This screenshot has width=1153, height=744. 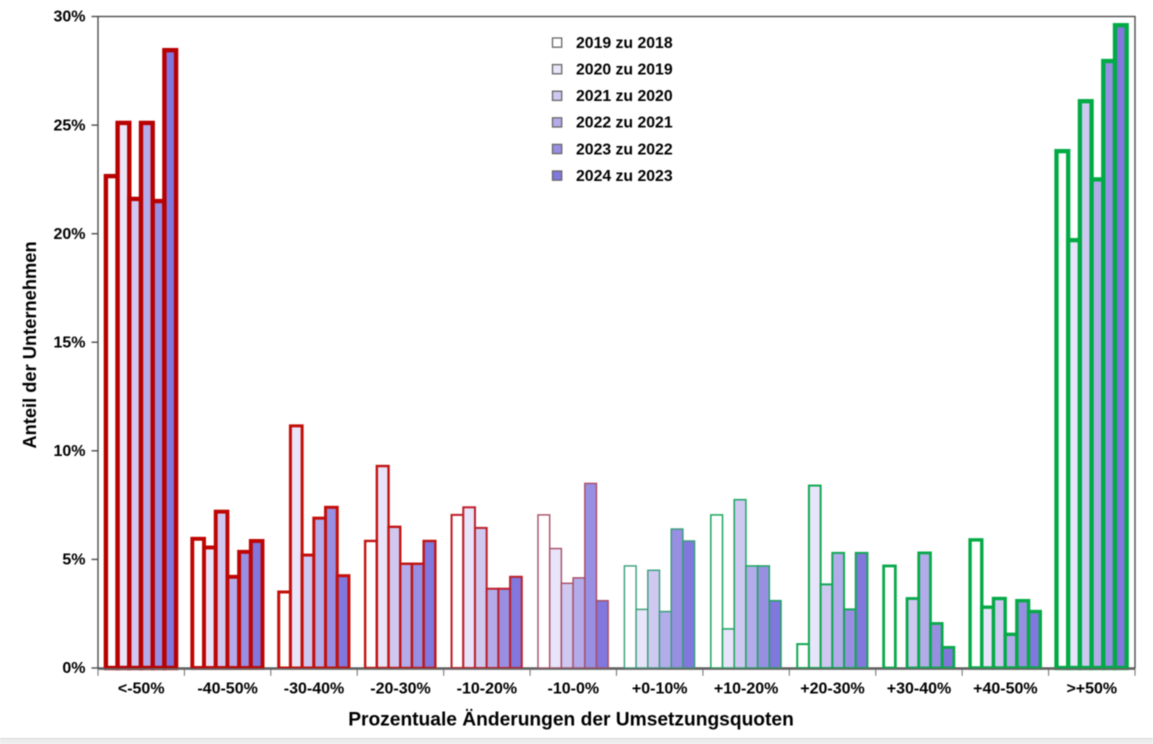 What do you see at coordinates (624, 123) in the screenshot?
I see `svg-text: 2022 zu 2021` at bounding box center [624, 123].